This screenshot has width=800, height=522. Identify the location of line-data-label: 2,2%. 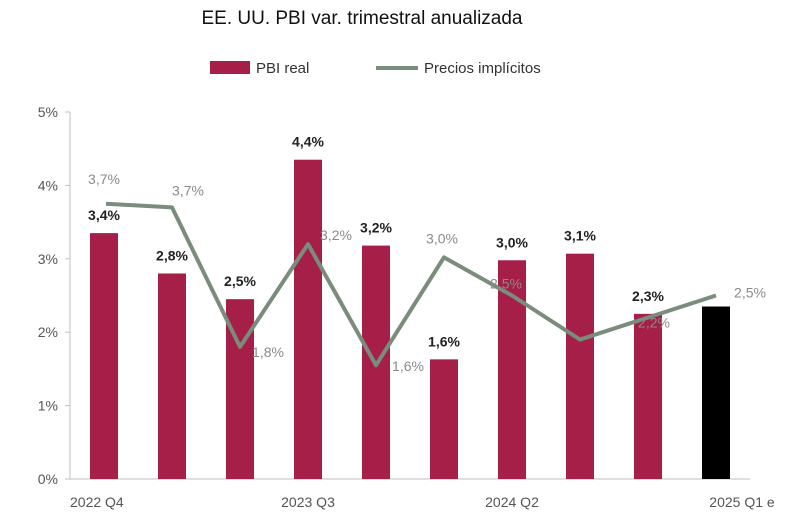
(654, 323).